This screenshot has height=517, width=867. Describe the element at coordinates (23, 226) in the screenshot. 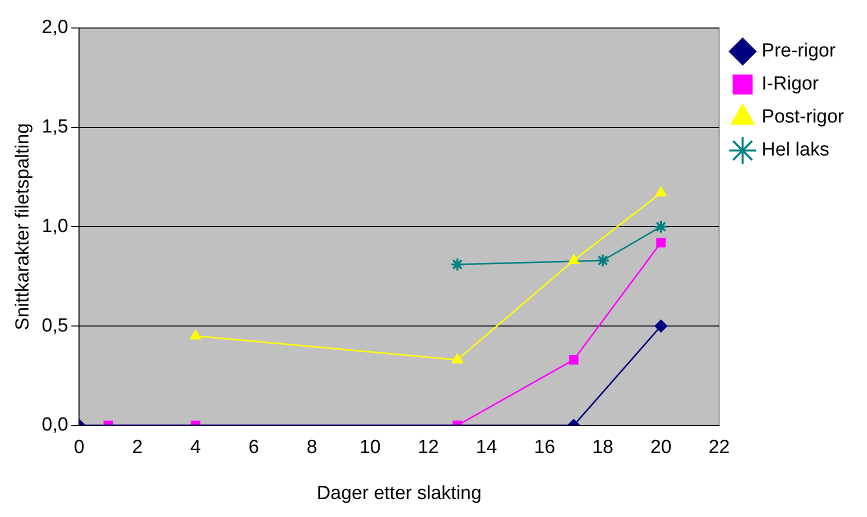

I see `y-axis-title: Snittkarakter filetspalting` at that location.